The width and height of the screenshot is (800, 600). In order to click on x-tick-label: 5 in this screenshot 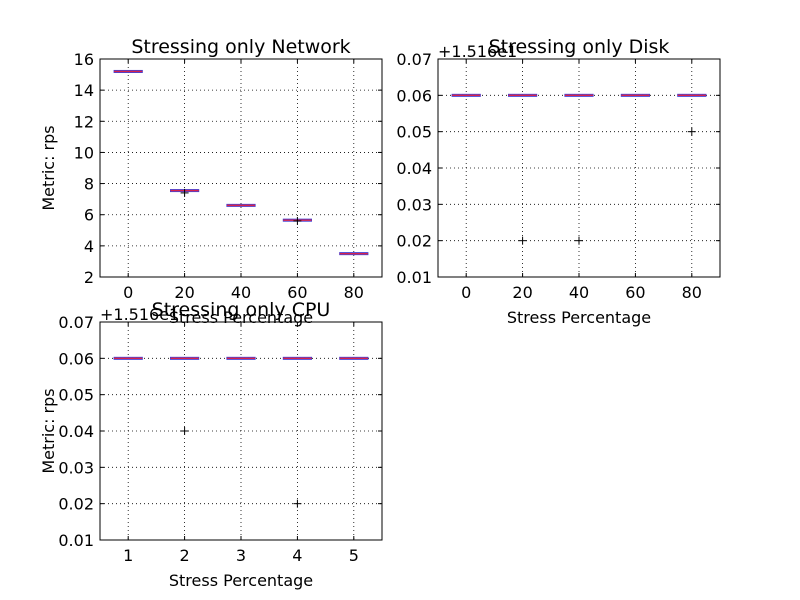, I will do `click(354, 555)`.